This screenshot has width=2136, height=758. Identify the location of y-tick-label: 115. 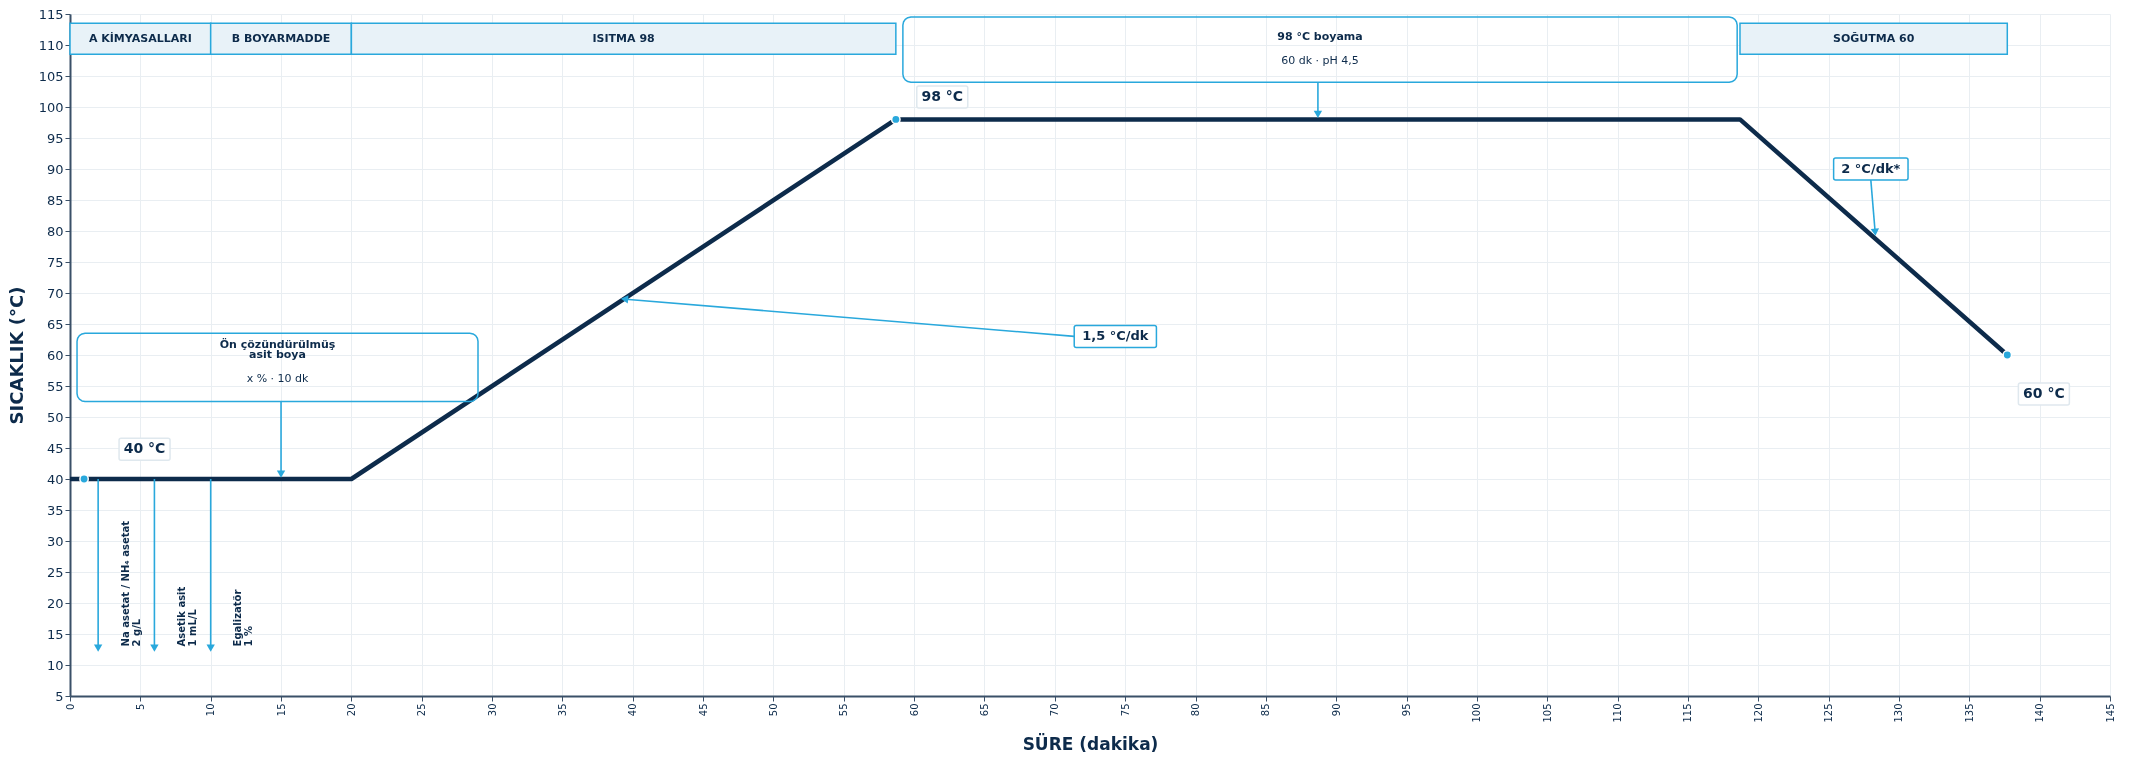
(51, 14).